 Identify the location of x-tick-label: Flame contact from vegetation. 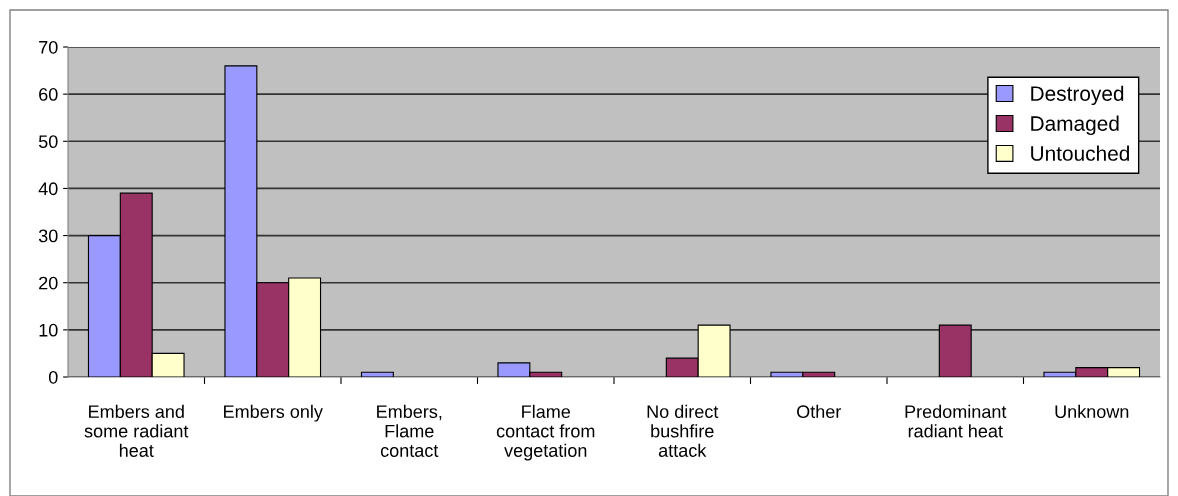
(545, 432).